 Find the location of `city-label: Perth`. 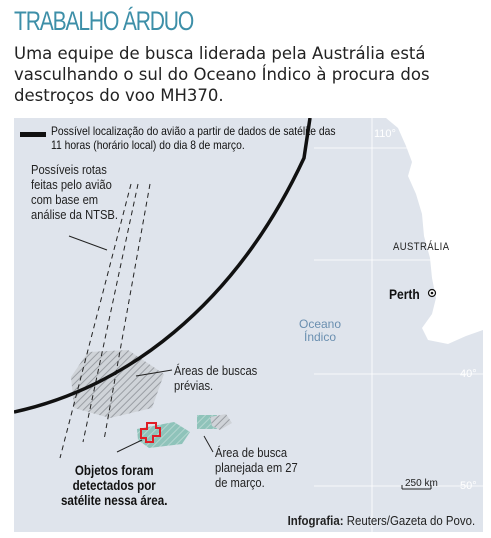

city-label: Perth is located at coordinates (404, 294).